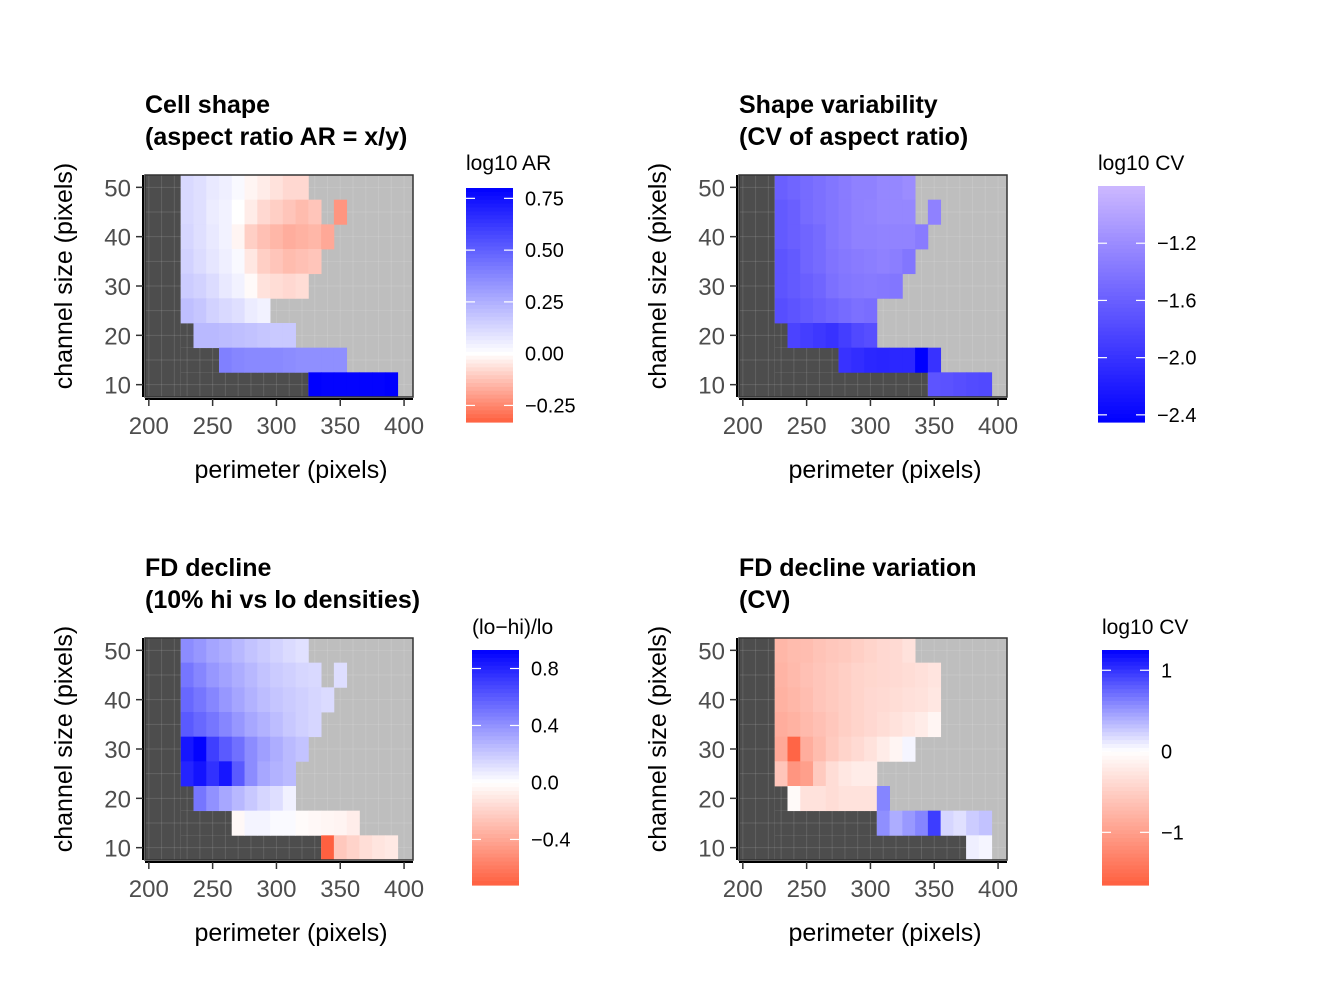 This screenshot has height=997, width=1322. What do you see at coordinates (998, 889) in the screenshot?
I see `x-tick-label: 400` at bounding box center [998, 889].